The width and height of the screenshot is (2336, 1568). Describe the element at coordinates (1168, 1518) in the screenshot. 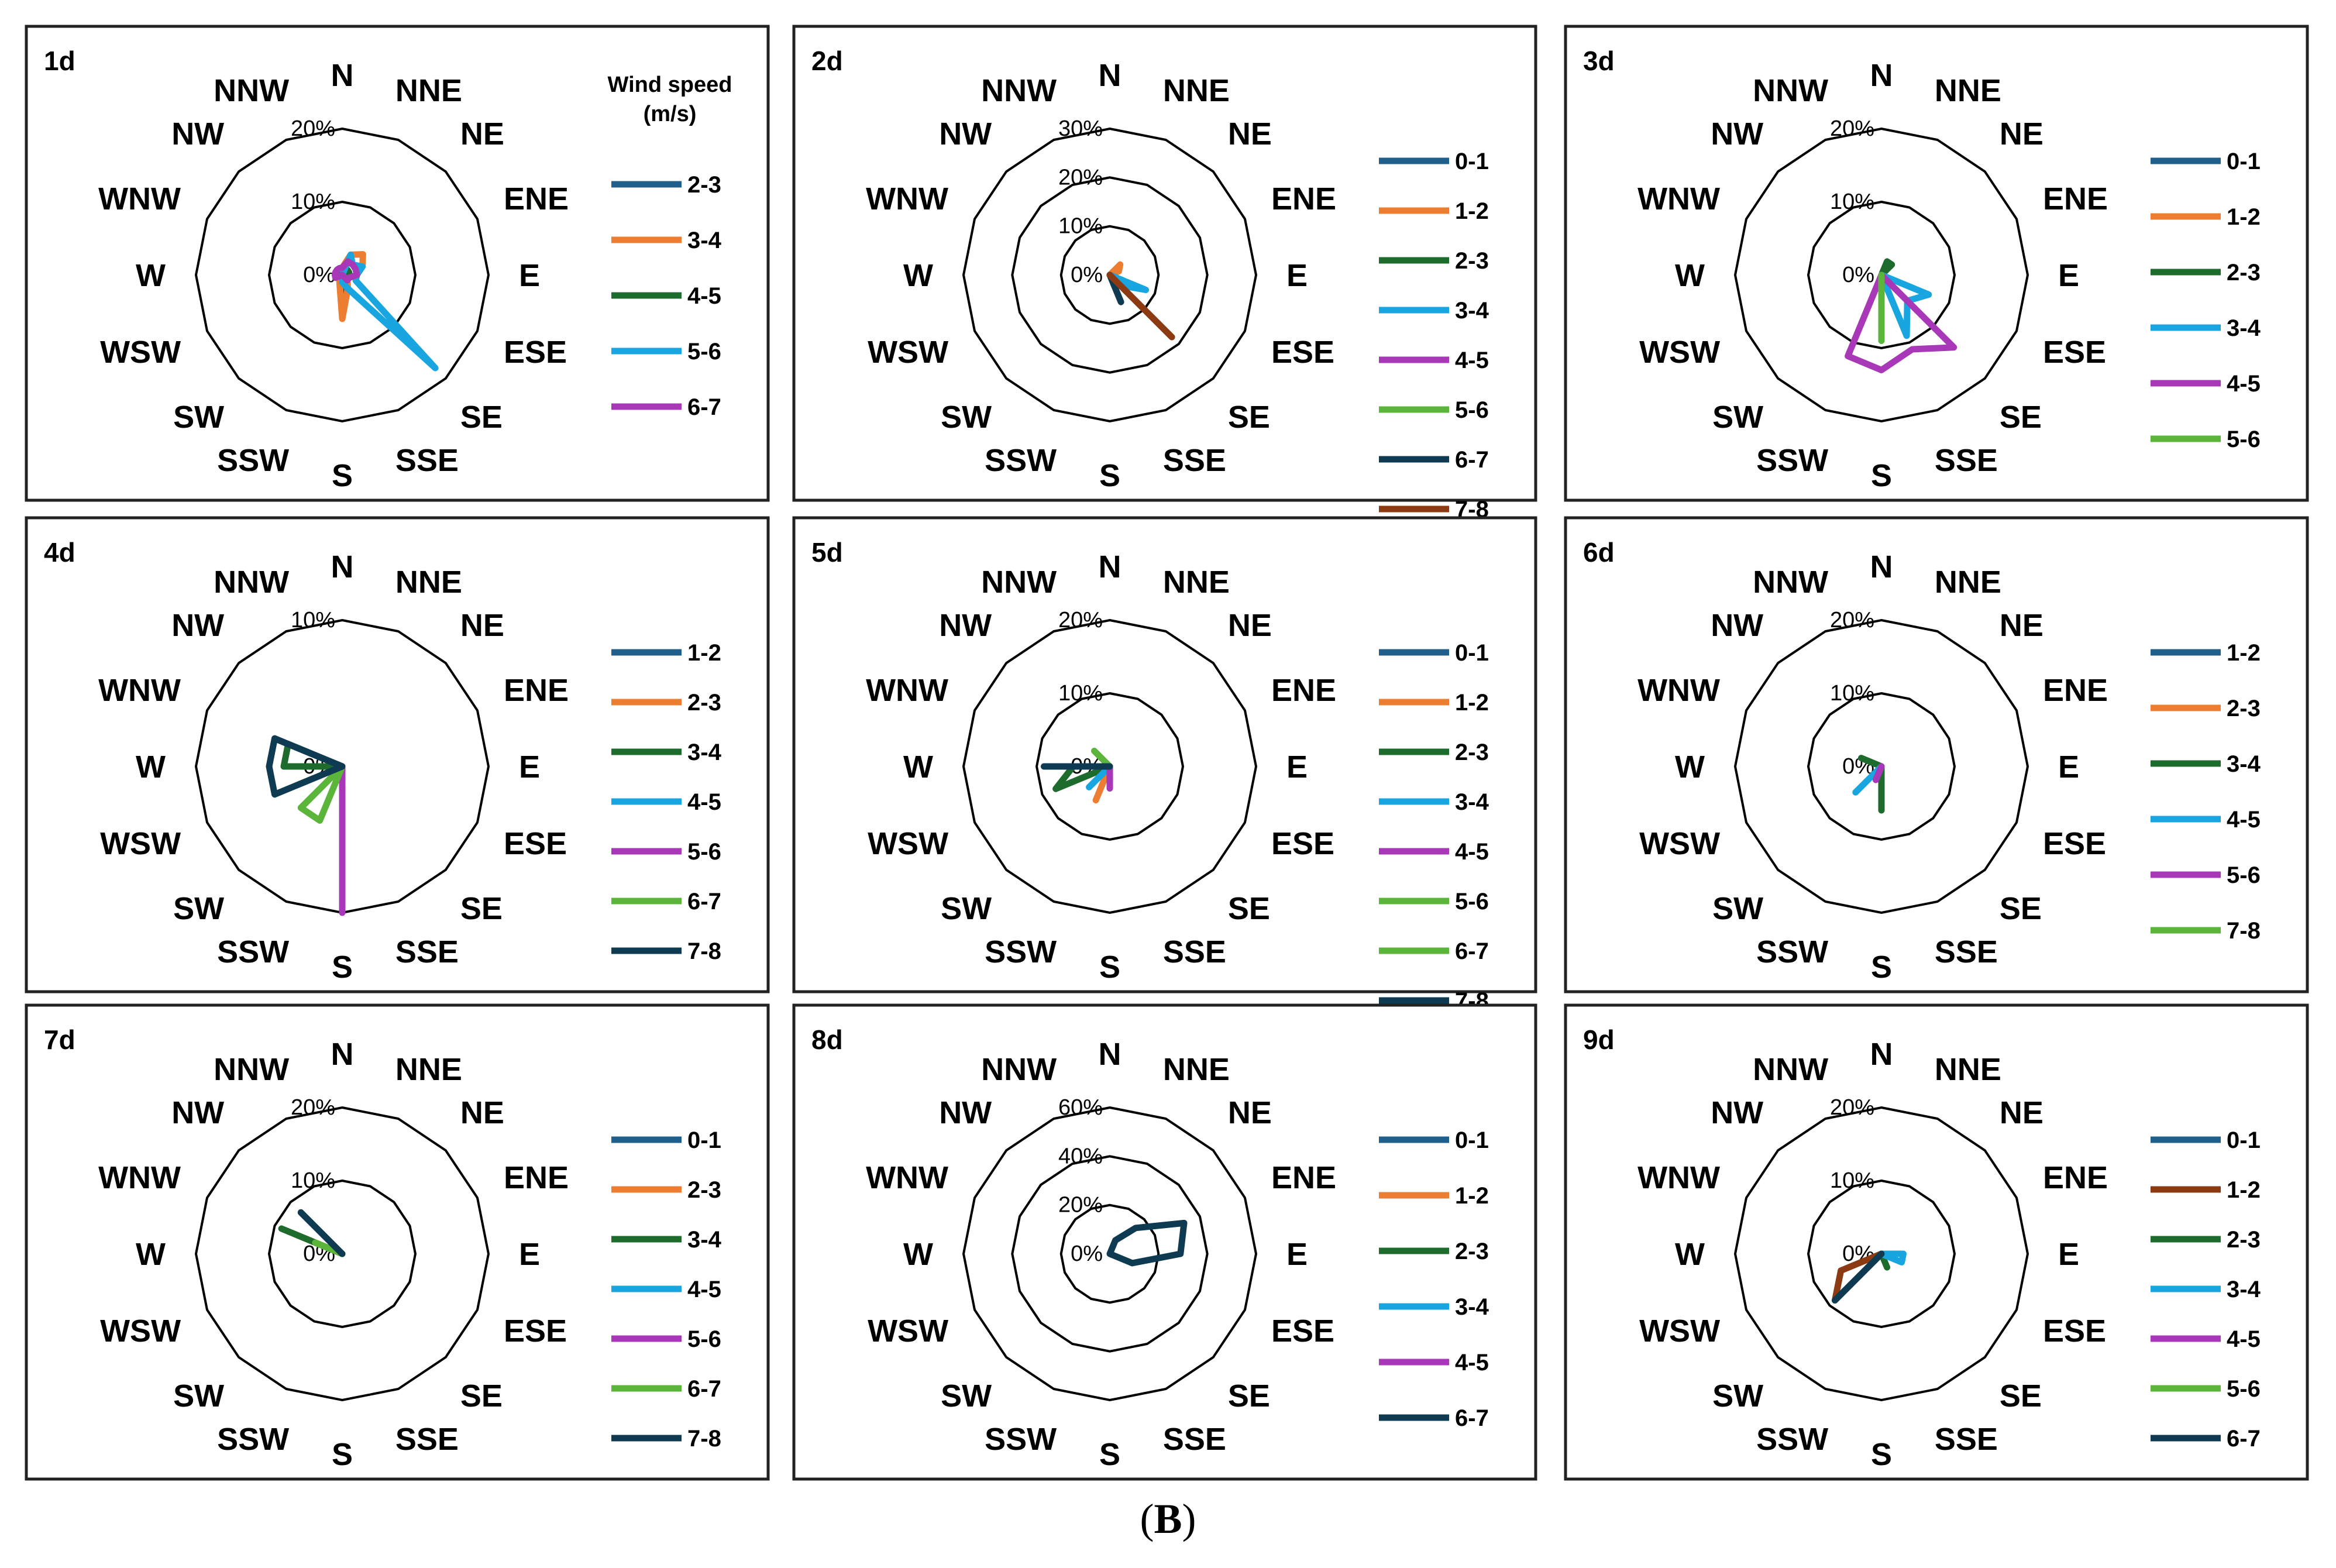

I see `figure-caption-letter: B` at that location.